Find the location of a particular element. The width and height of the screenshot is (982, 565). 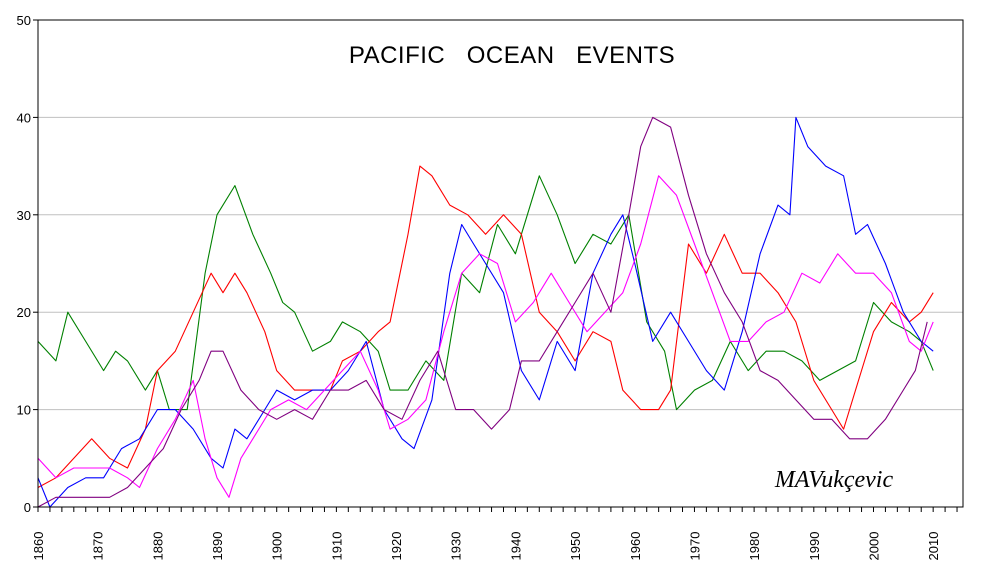

author-signature: MAVukçevic is located at coordinates (834, 480).